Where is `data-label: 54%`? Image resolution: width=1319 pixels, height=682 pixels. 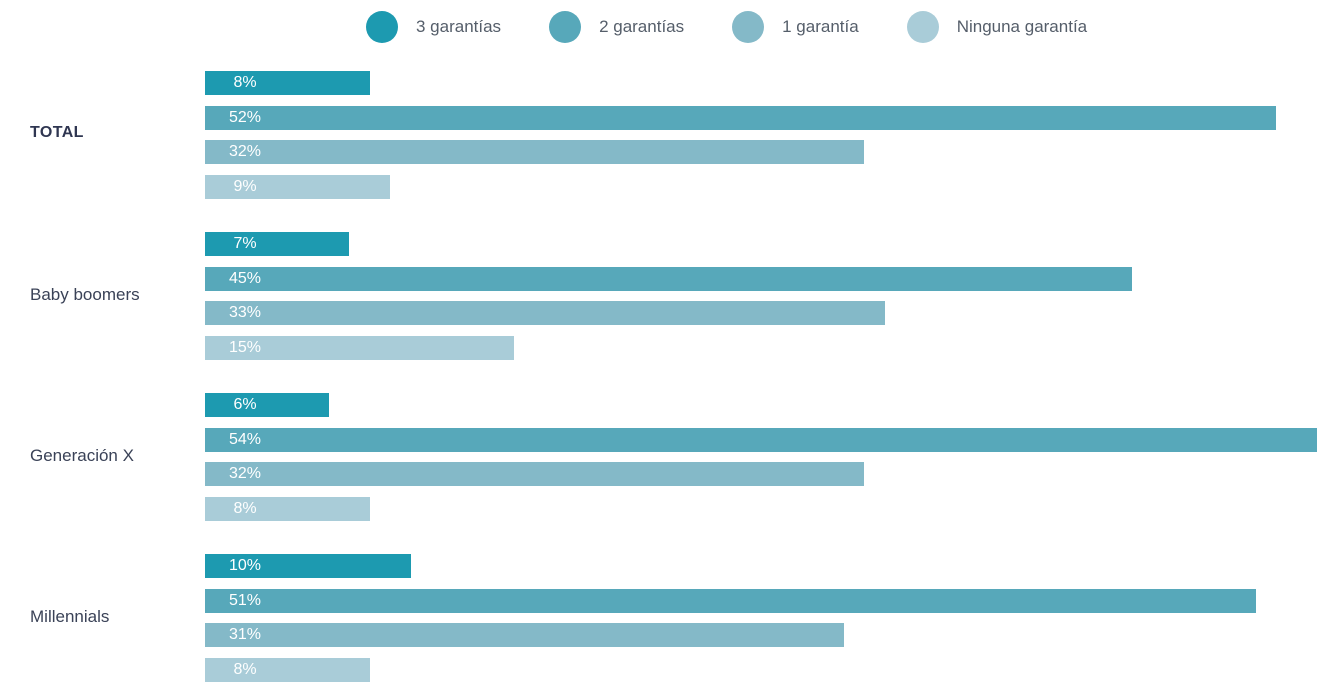
data-label: 54% is located at coordinates (245, 439).